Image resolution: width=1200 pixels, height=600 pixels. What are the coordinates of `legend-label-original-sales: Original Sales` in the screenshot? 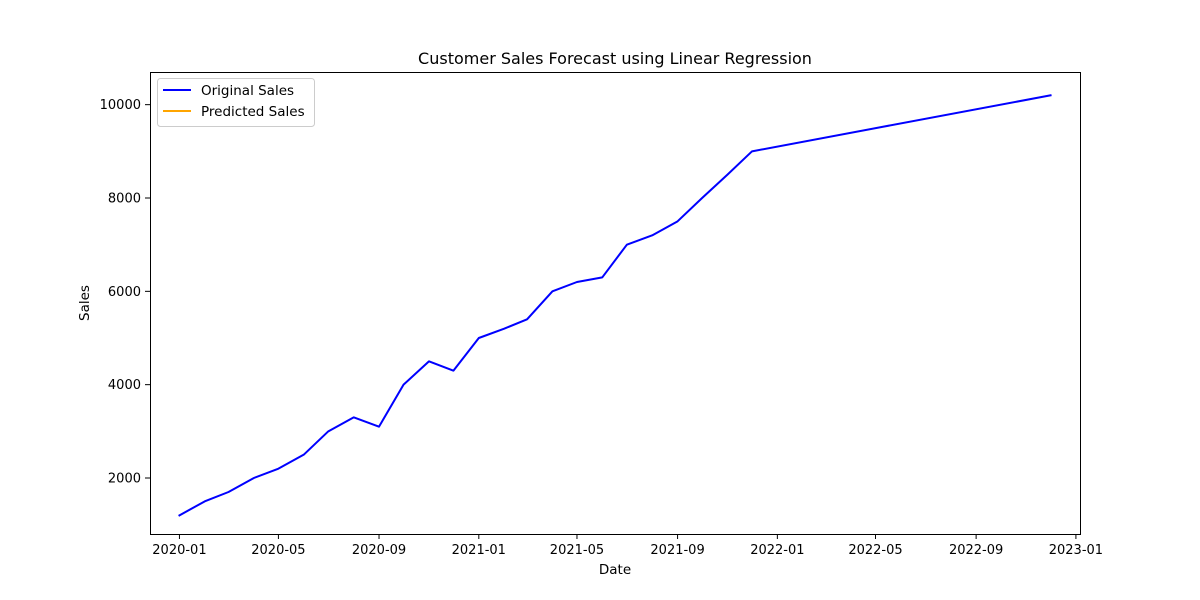 It's located at (247, 91).